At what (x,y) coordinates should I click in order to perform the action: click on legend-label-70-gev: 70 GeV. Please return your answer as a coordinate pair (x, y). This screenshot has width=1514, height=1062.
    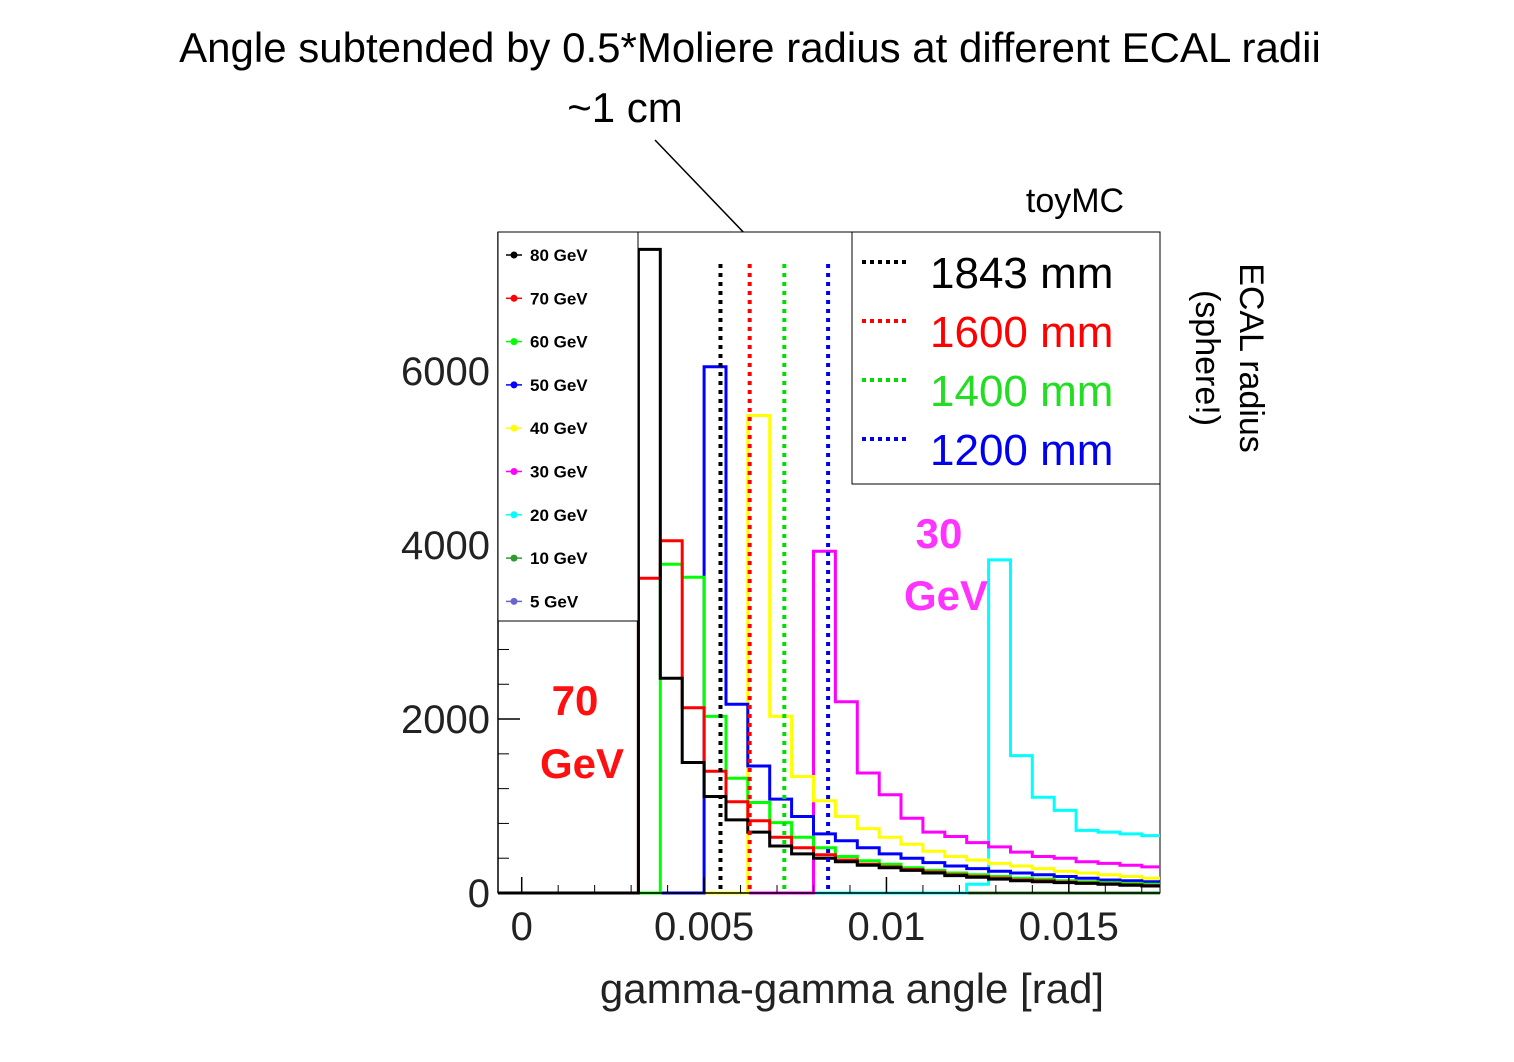
    Looking at the image, I should click on (559, 298).